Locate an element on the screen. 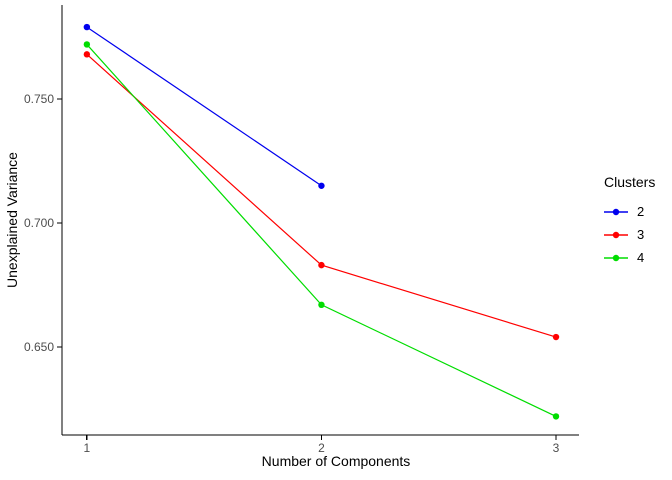 The image size is (672, 480). legend-item-cluster-3: 3 is located at coordinates (629, 234).